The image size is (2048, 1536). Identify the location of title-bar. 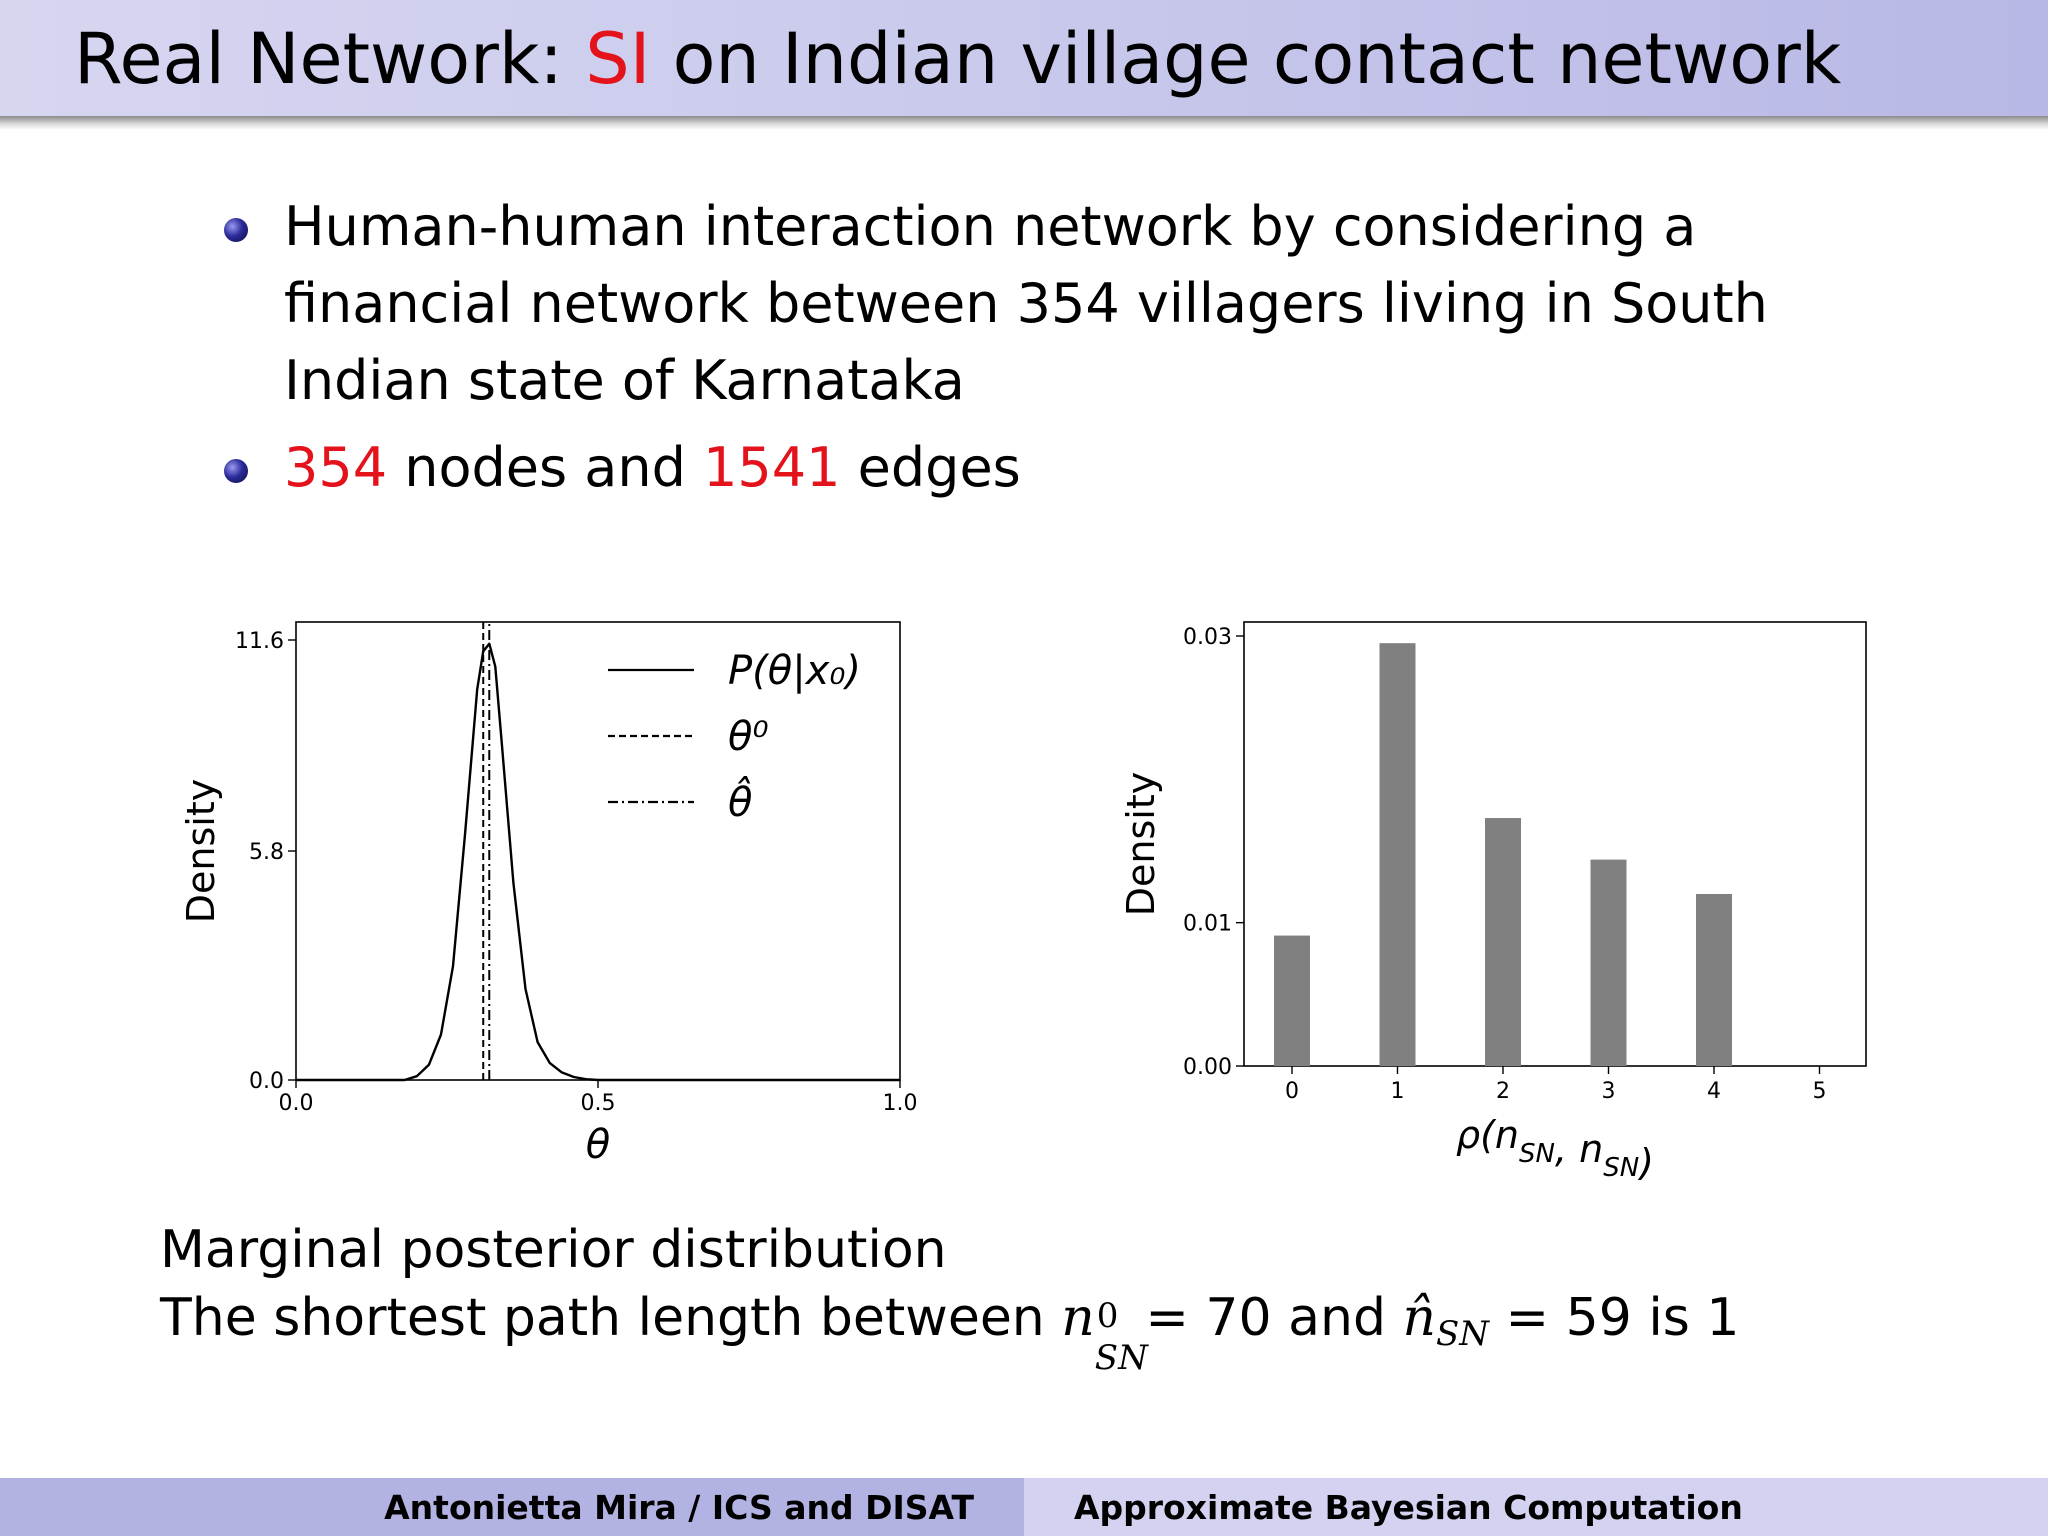
(1024, 58).